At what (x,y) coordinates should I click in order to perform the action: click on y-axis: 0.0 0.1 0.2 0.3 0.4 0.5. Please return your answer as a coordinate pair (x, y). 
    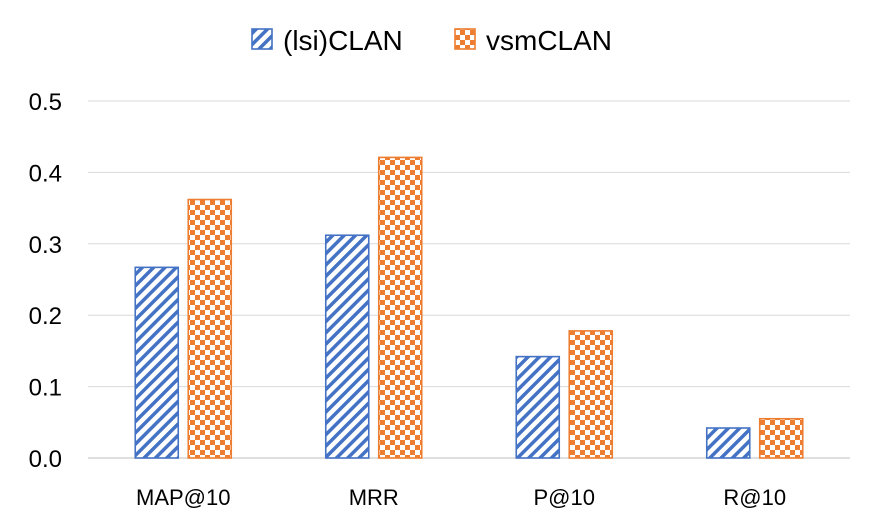
    Looking at the image, I should click on (45, 281).